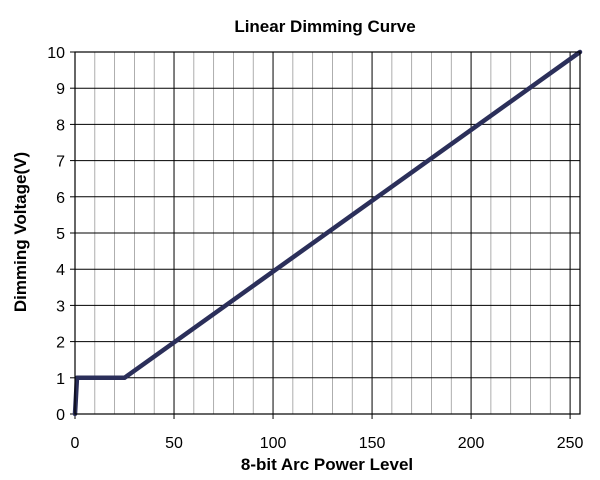 This screenshot has height=480, width=600. What do you see at coordinates (56, 53) in the screenshot?
I see `y-tick-label: 10` at bounding box center [56, 53].